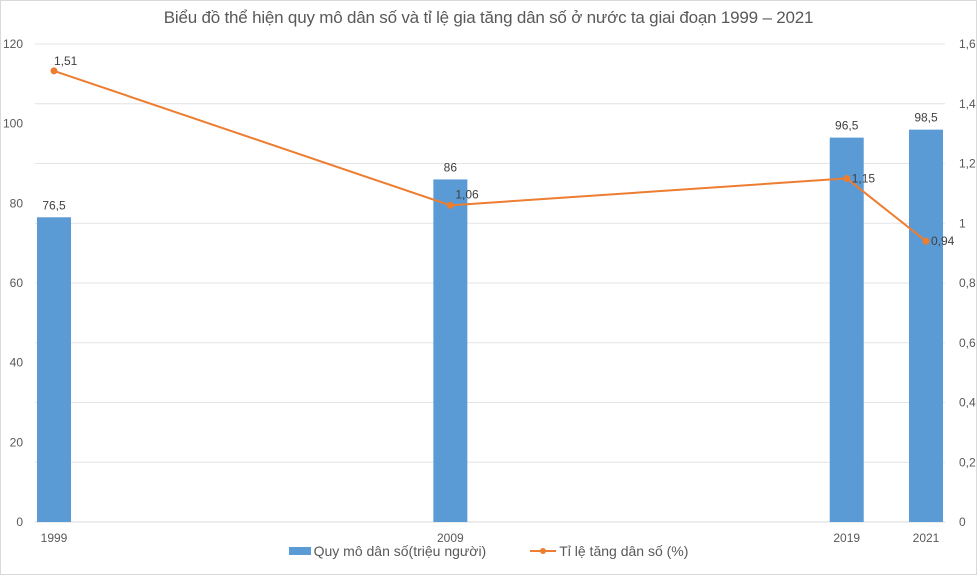 The image size is (977, 575). I want to click on line-data-label: 1,06, so click(467, 194).